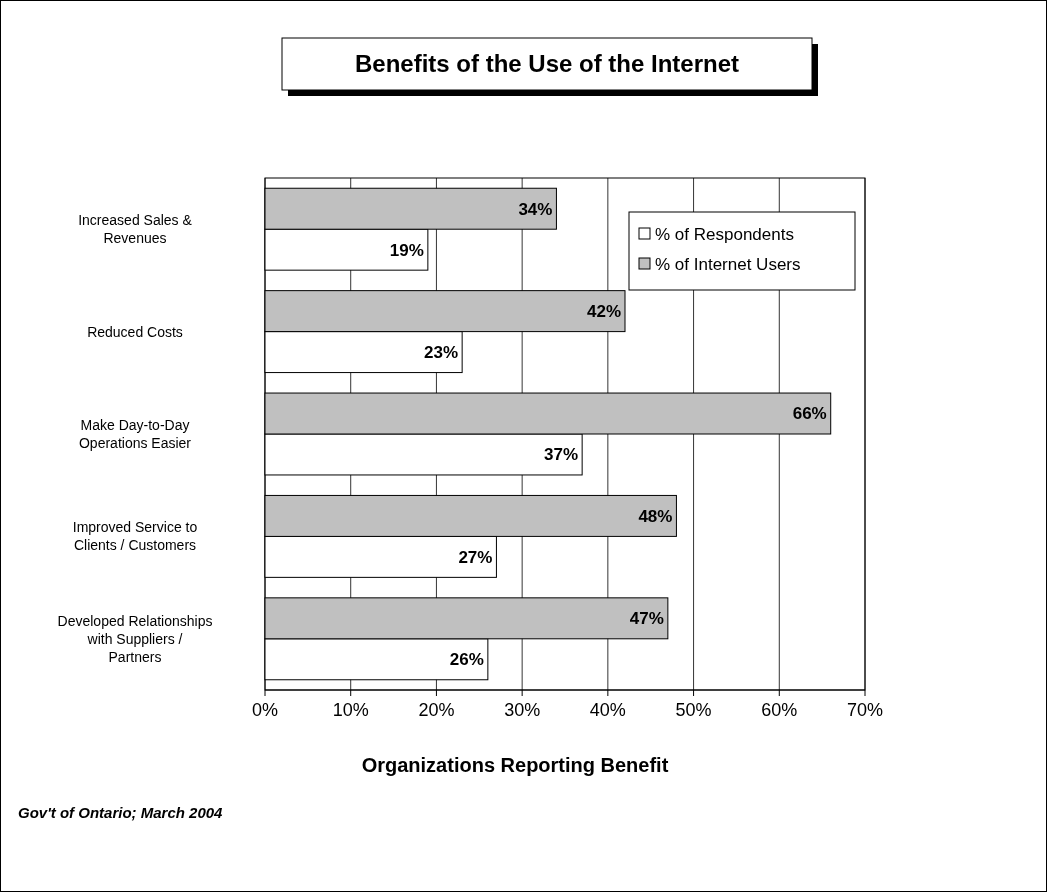 The height and width of the screenshot is (892, 1047). I want to click on x-axis-title: Organizations Reporting Benefit, so click(515, 765).